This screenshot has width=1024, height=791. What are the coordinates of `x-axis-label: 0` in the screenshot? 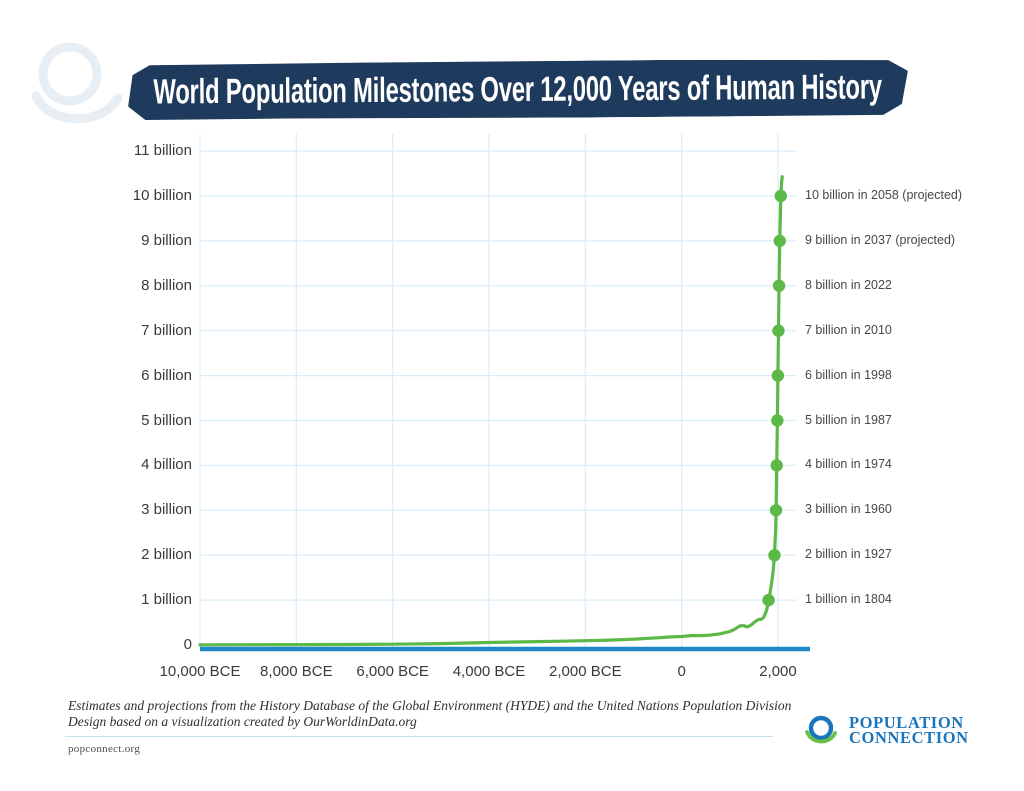 It's located at (681, 671).